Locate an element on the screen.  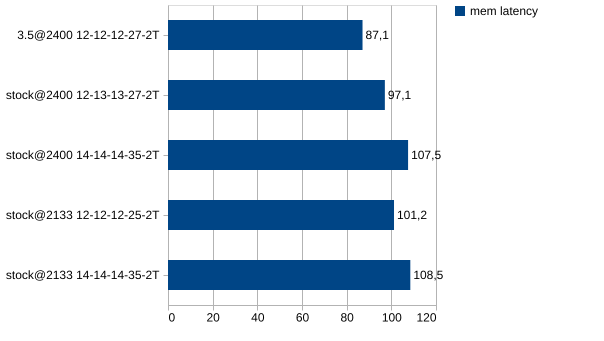
y-tick-label: 3.5@2400 12-12-12-27-2T is located at coordinates (88, 35).